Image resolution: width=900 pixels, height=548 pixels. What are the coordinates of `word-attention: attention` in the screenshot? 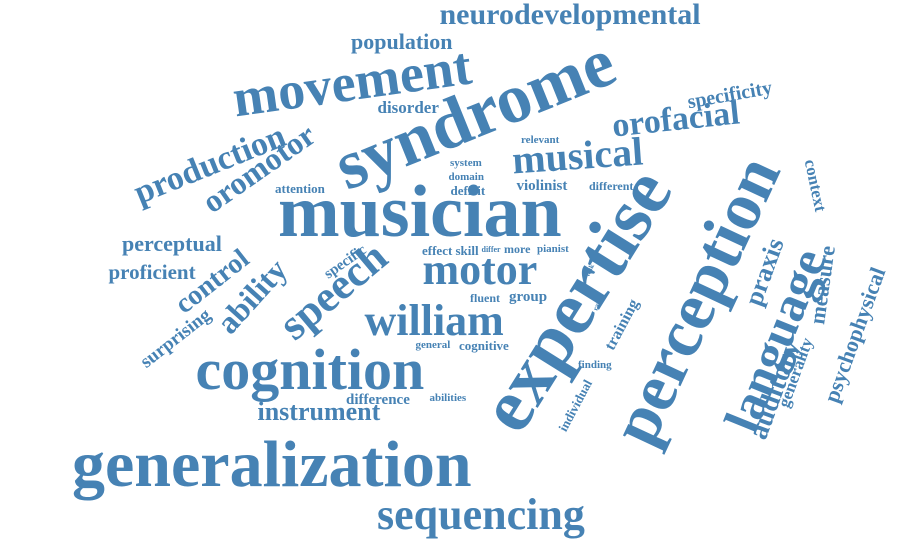 It's located at (300, 188).